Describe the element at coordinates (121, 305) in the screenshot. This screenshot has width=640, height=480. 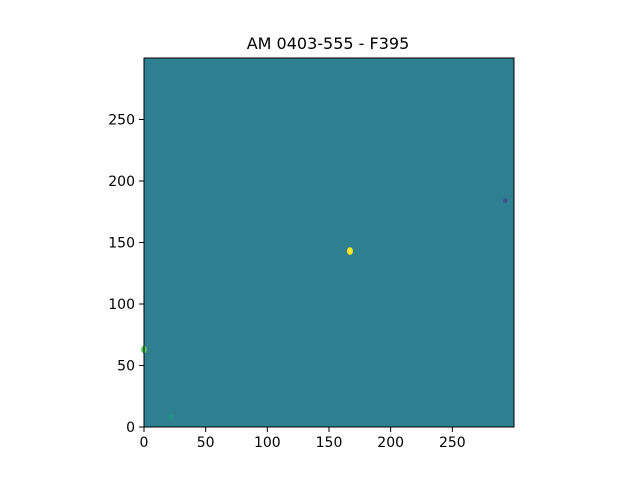
I see `y-tick-label: 100` at that location.